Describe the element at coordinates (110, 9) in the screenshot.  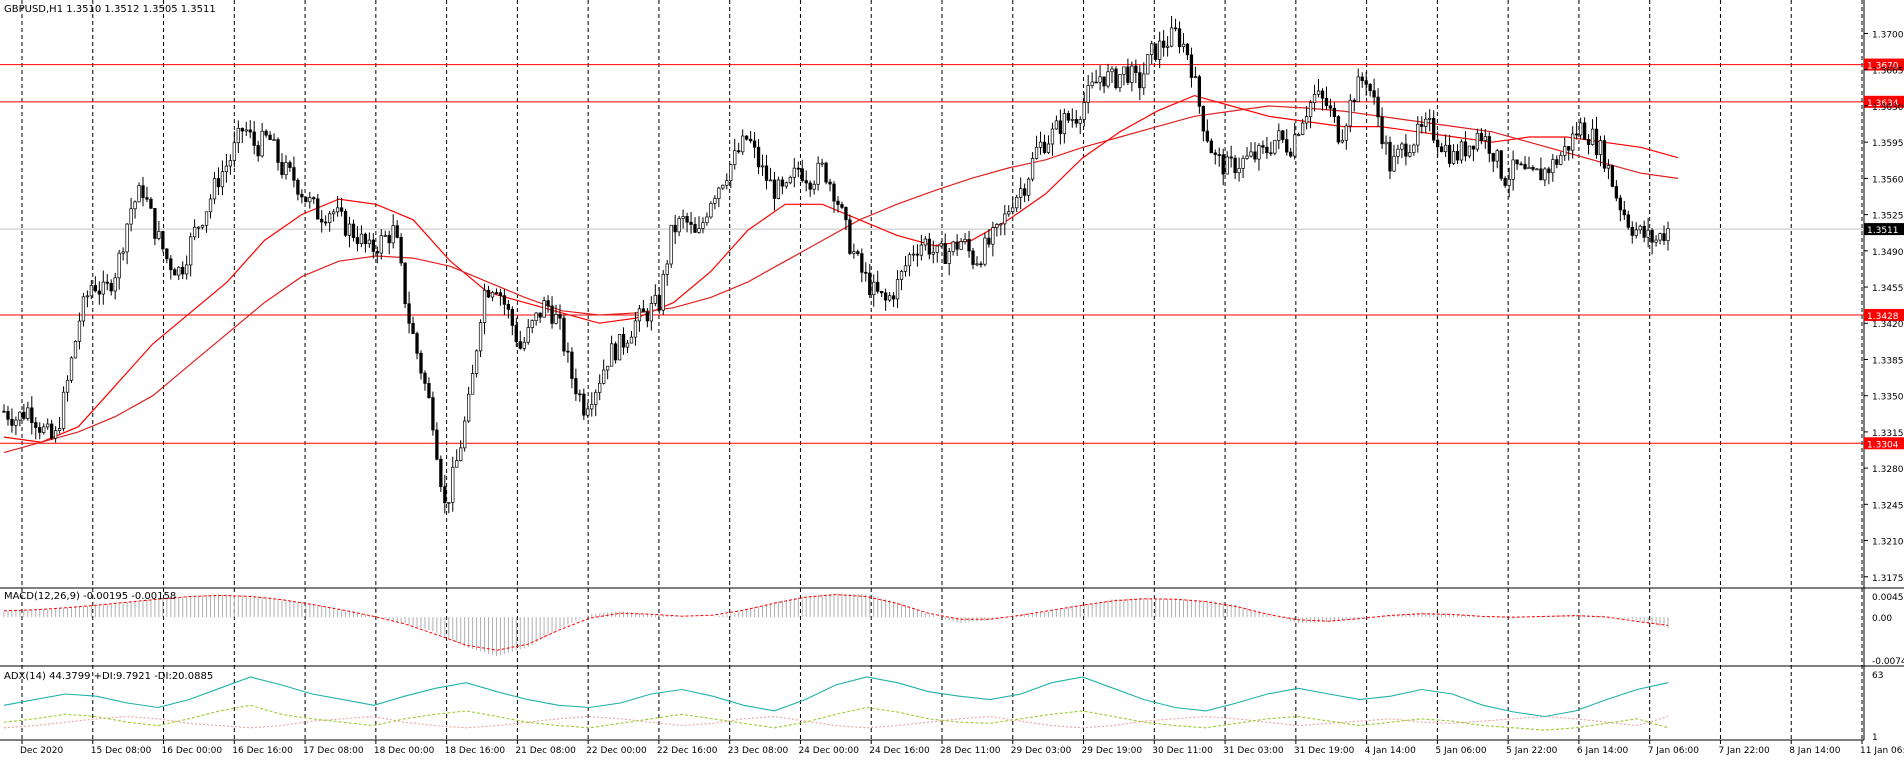
I see `symbol-header: GBPUSD,H1 1.3510 1.3512 1.3505 1.3511` at that location.